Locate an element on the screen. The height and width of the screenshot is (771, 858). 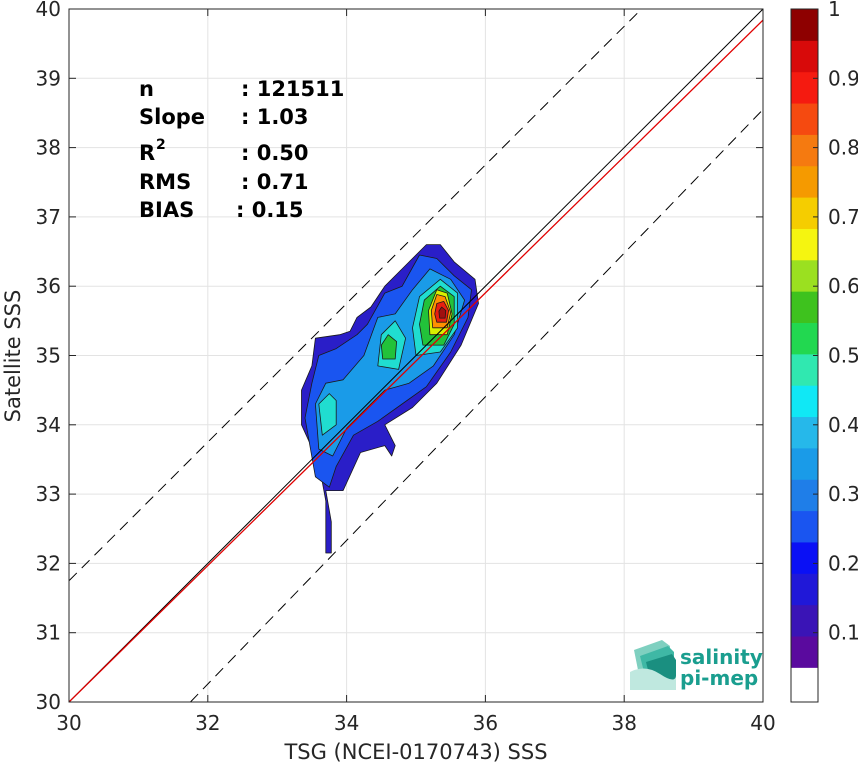
y-tick-label: 39 is located at coordinates (48, 78).